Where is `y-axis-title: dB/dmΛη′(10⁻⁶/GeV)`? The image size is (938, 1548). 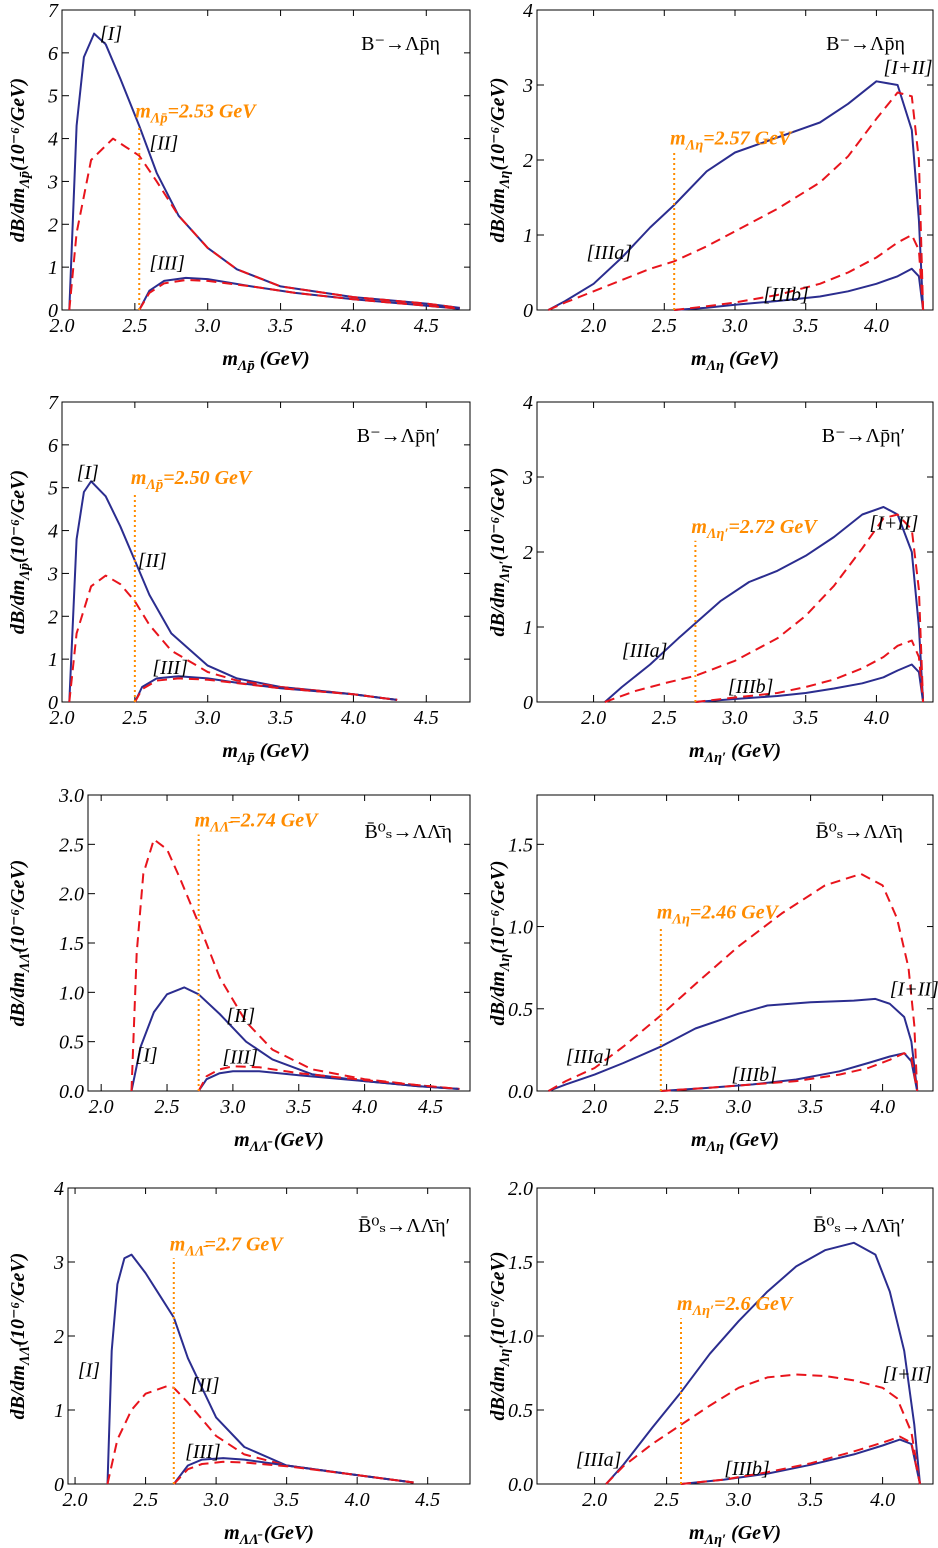 y-axis-title: dB/dmΛη′(10⁻⁶/GeV) is located at coordinates (500, 1335).